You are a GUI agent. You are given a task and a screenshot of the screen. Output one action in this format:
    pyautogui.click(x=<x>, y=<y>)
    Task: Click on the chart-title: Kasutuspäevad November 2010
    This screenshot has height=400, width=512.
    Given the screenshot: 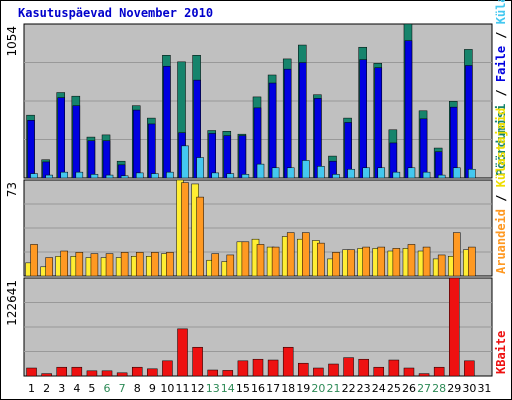 What is the action you would take?
    pyautogui.click(x=116, y=13)
    